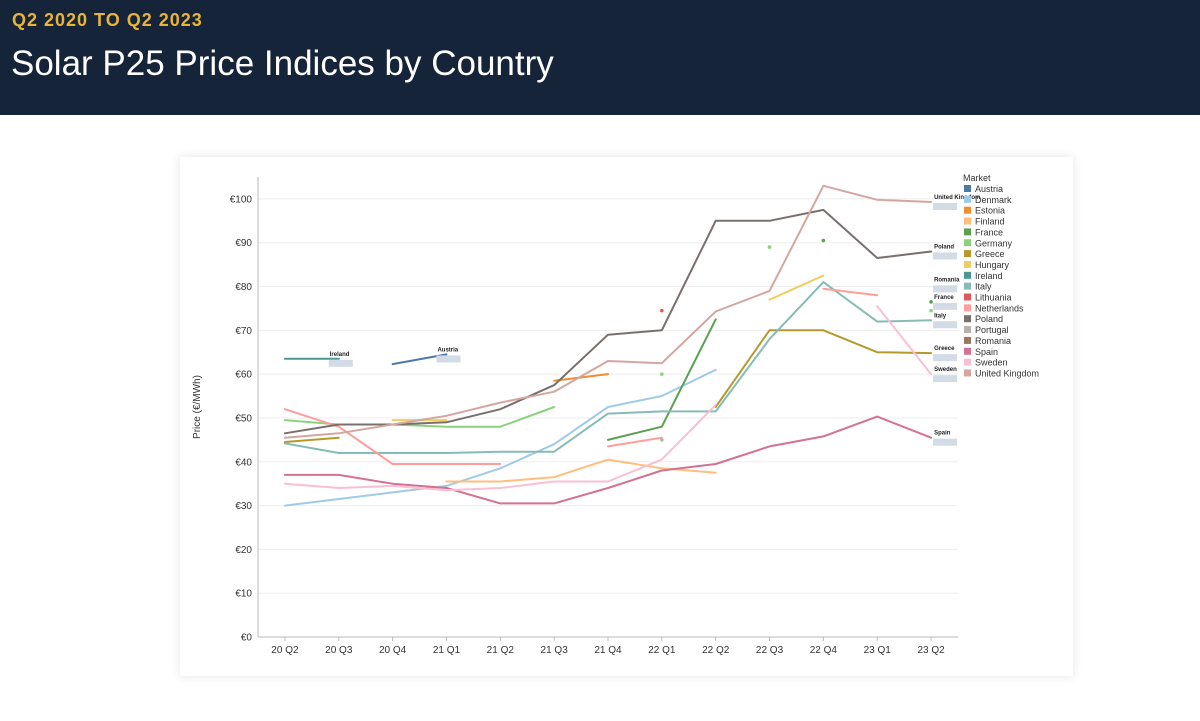 This screenshot has height=721, width=1200. I want to click on x-tick-label: 22 Q2, so click(716, 650).